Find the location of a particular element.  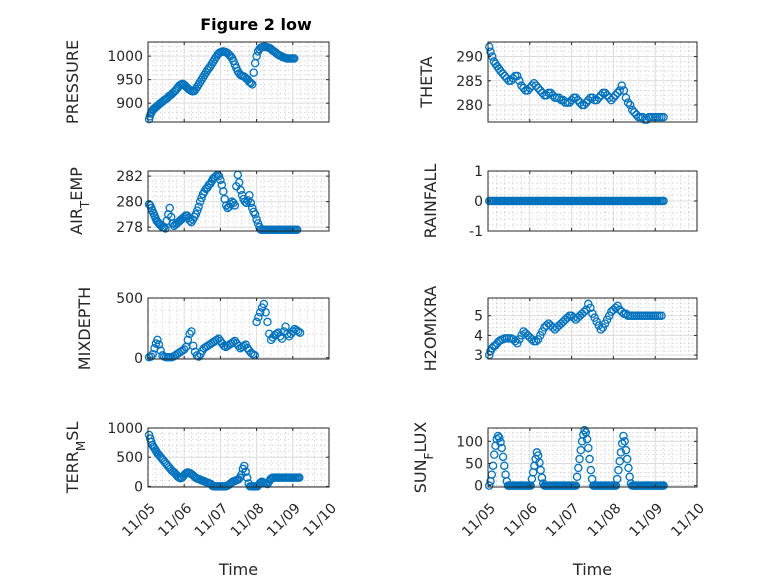

x-tick-label: 11/06 is located at coordinates (521, 520).